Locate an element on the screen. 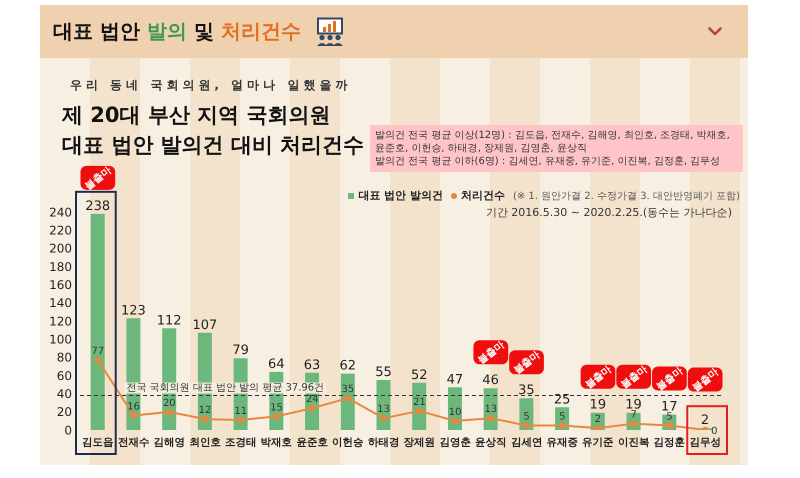 This screenshot has height=478, width=800. data-label: 47 is located at coordinates (455, 380).